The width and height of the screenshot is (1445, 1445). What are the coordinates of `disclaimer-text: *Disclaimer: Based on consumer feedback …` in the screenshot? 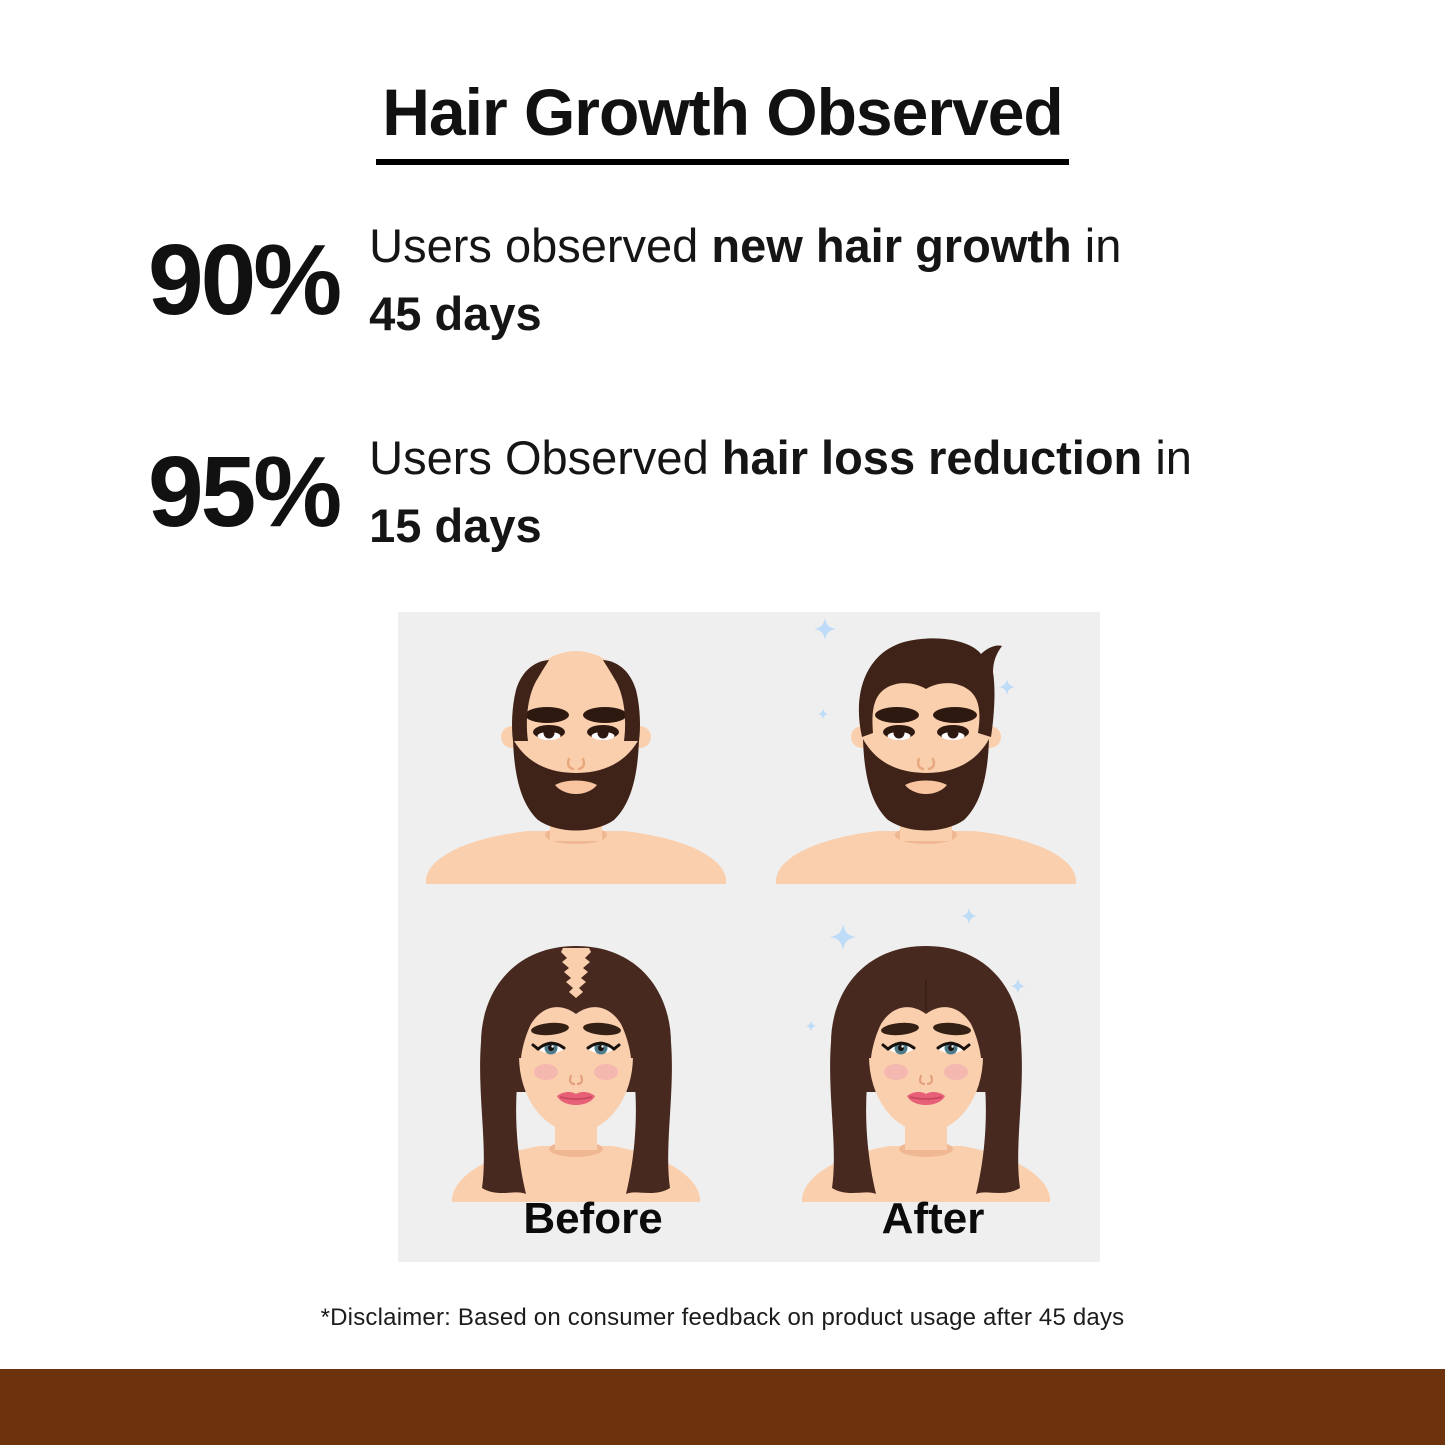 It's located at (722, 1317).